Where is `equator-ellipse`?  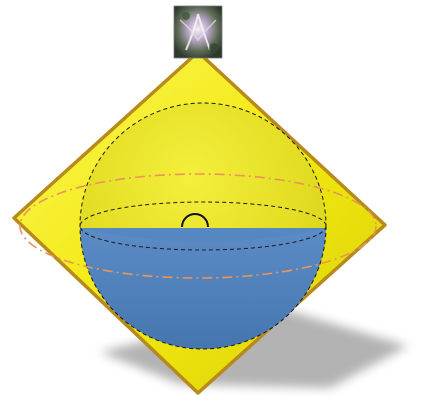 equator-ellipse is located at coordinates (203, 226).